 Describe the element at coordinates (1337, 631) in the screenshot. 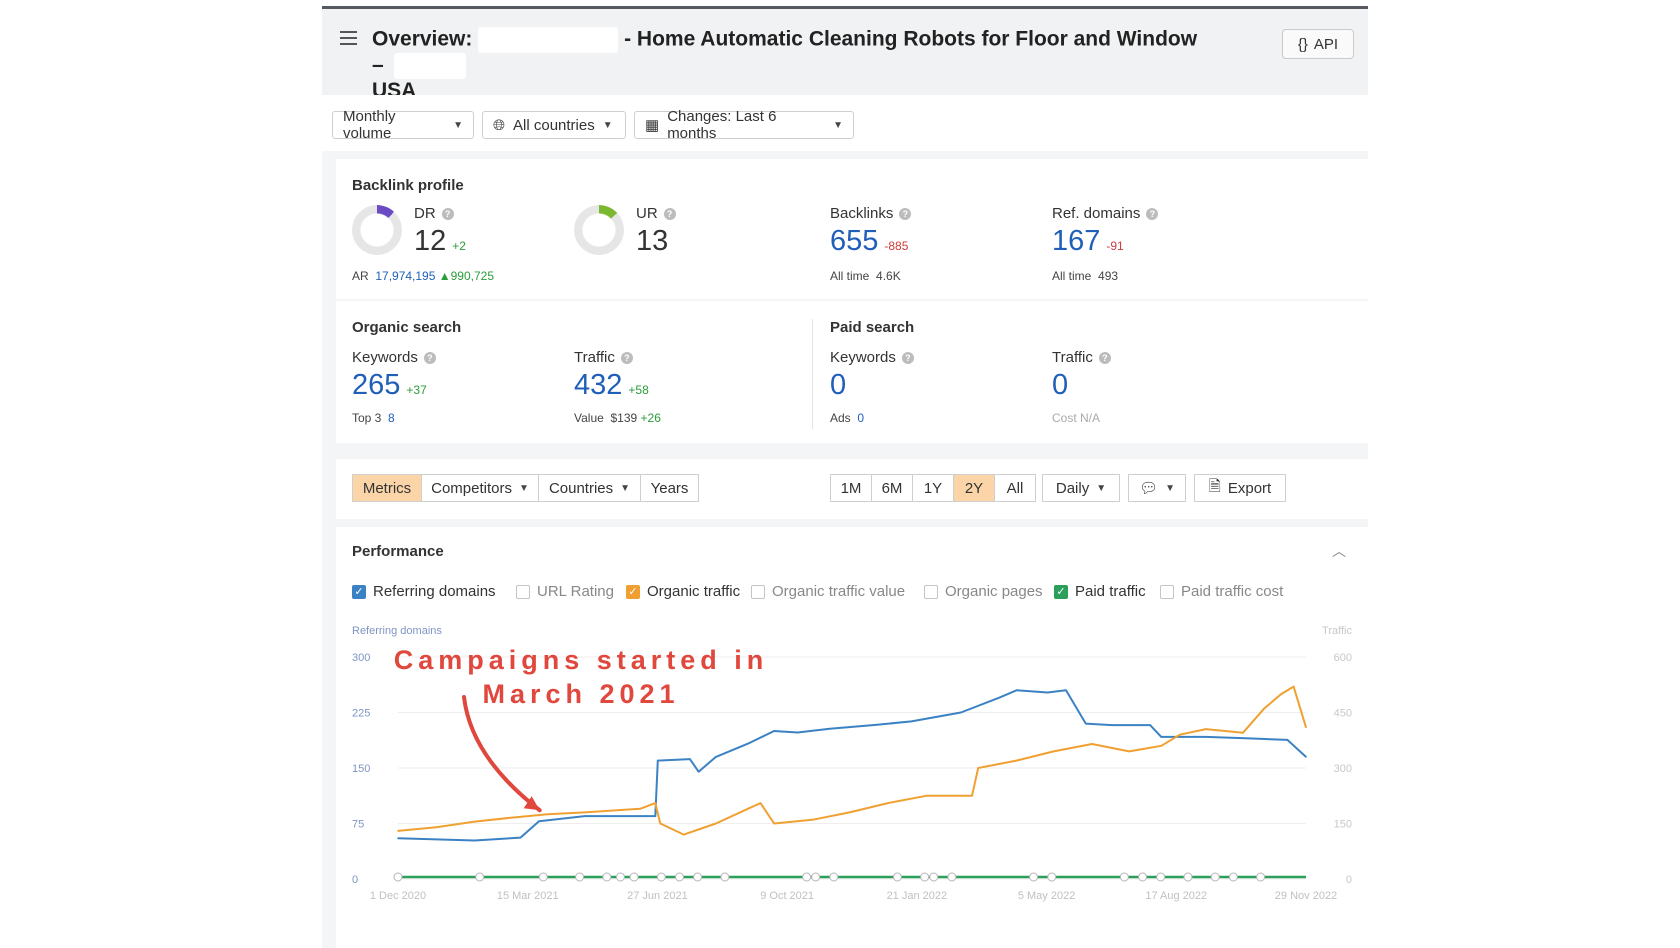

I see `right-axis-label: Traffic` at that location.